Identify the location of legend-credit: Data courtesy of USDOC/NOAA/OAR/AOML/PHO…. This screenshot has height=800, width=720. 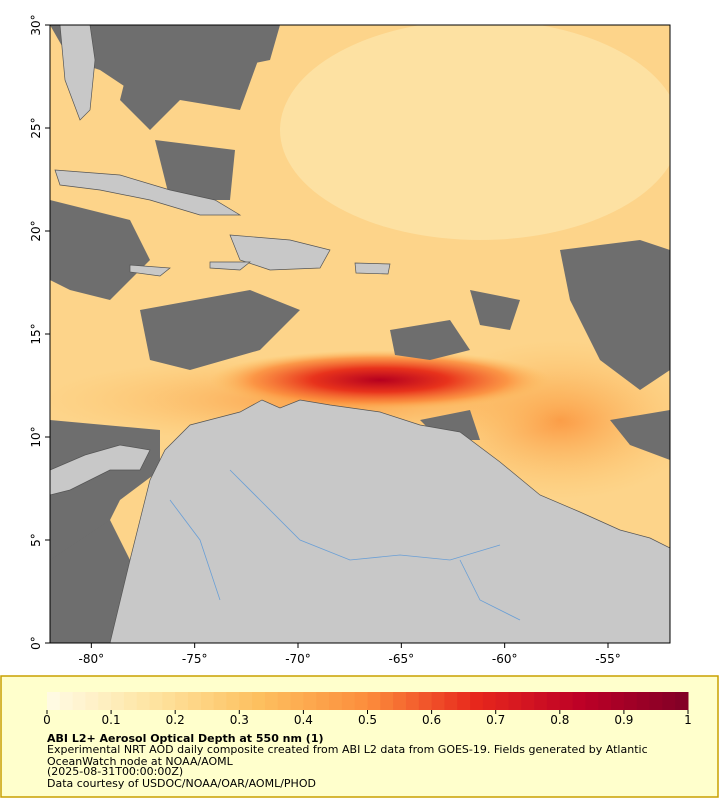
(181, 783).